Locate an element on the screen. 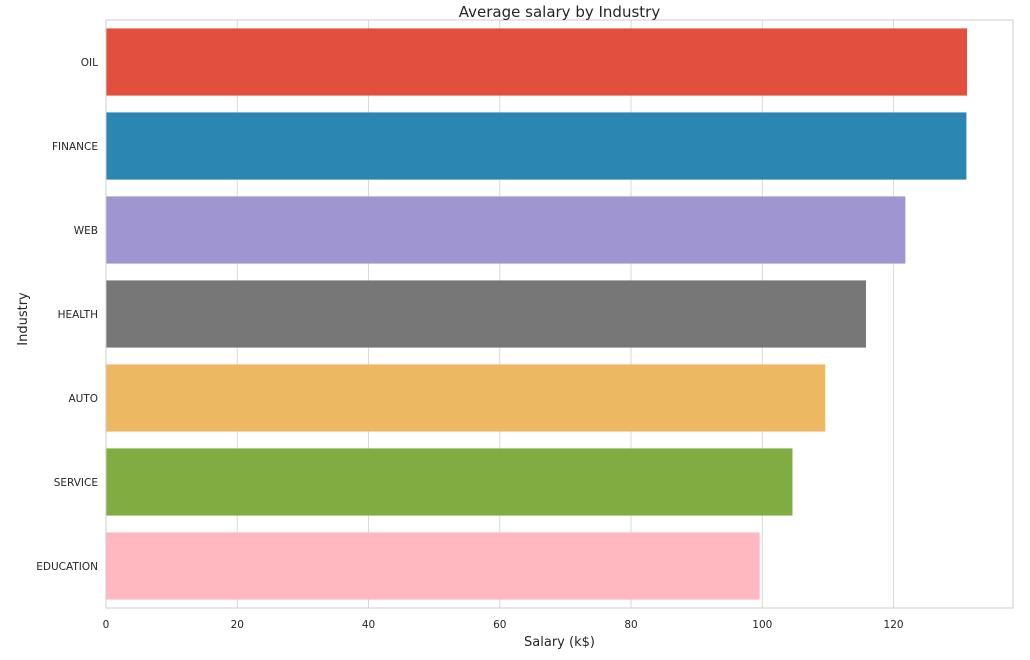  y-tick-label: AUTO is located at coordinates (83, 399).